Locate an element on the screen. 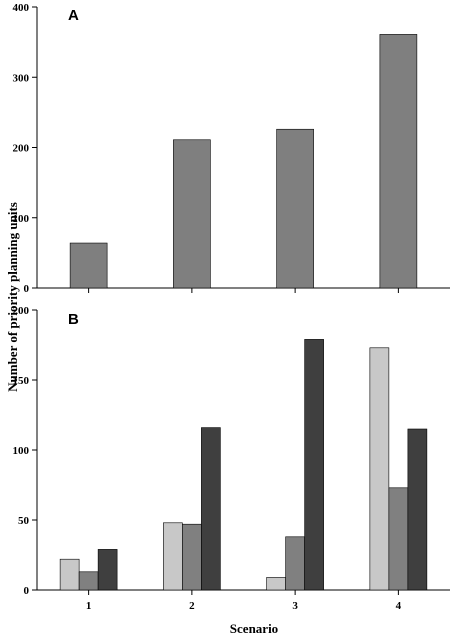 The height and width of the screenshot is (640, 457). x-axis-title: Scenario is located at coordinates (254, 628).